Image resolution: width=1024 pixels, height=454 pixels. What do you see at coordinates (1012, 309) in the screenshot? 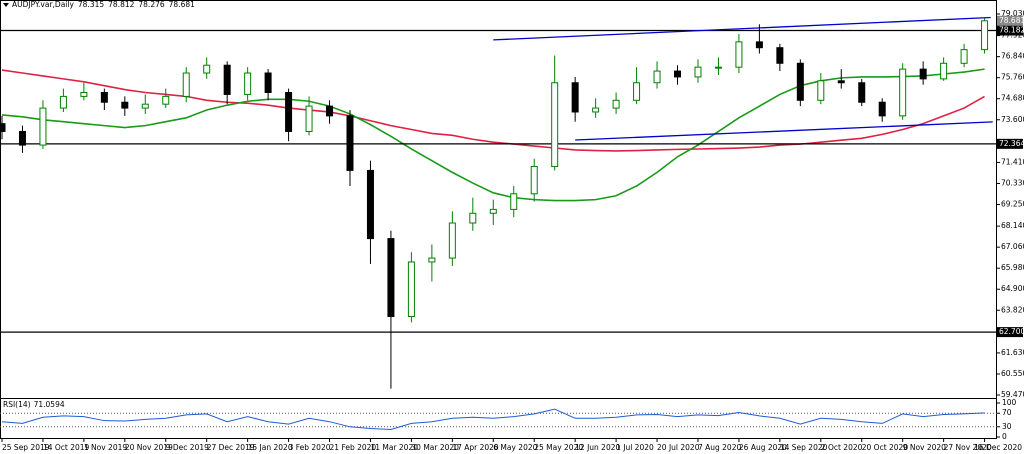
I see `y-tick-label: 63.820` at bounding box center [1012, 309].